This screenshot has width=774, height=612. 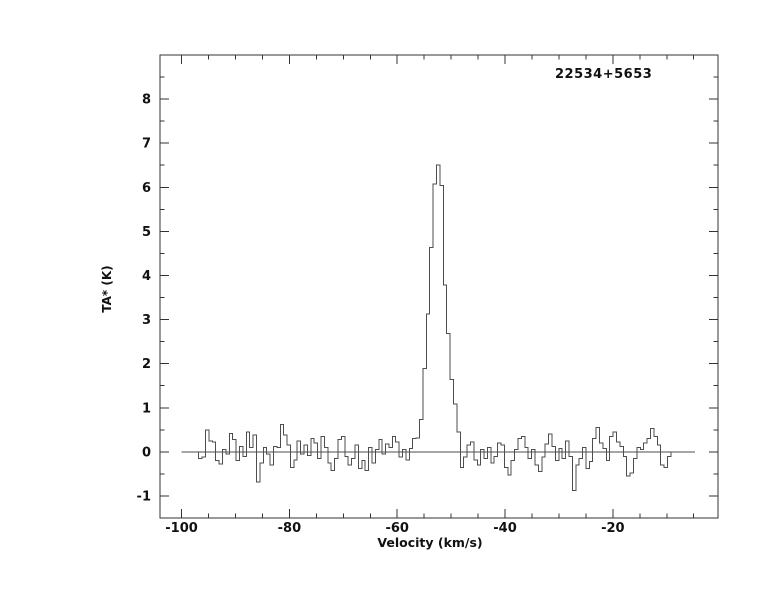 I want to click on x-tick-label: -80, so click(x=290, y=528).